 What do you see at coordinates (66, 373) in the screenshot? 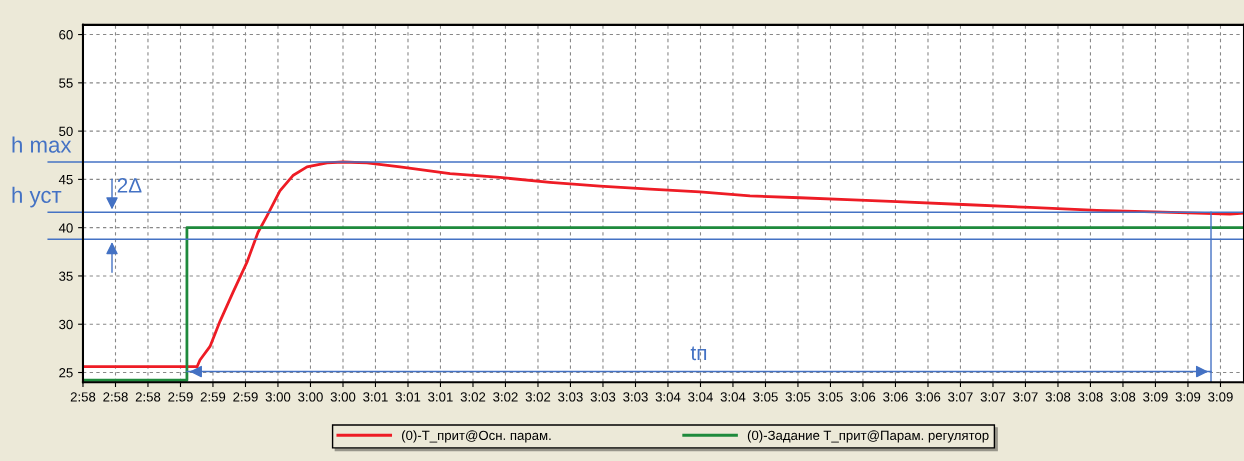
I see `y-tick-label: 25` at bounding box center [66, 373].